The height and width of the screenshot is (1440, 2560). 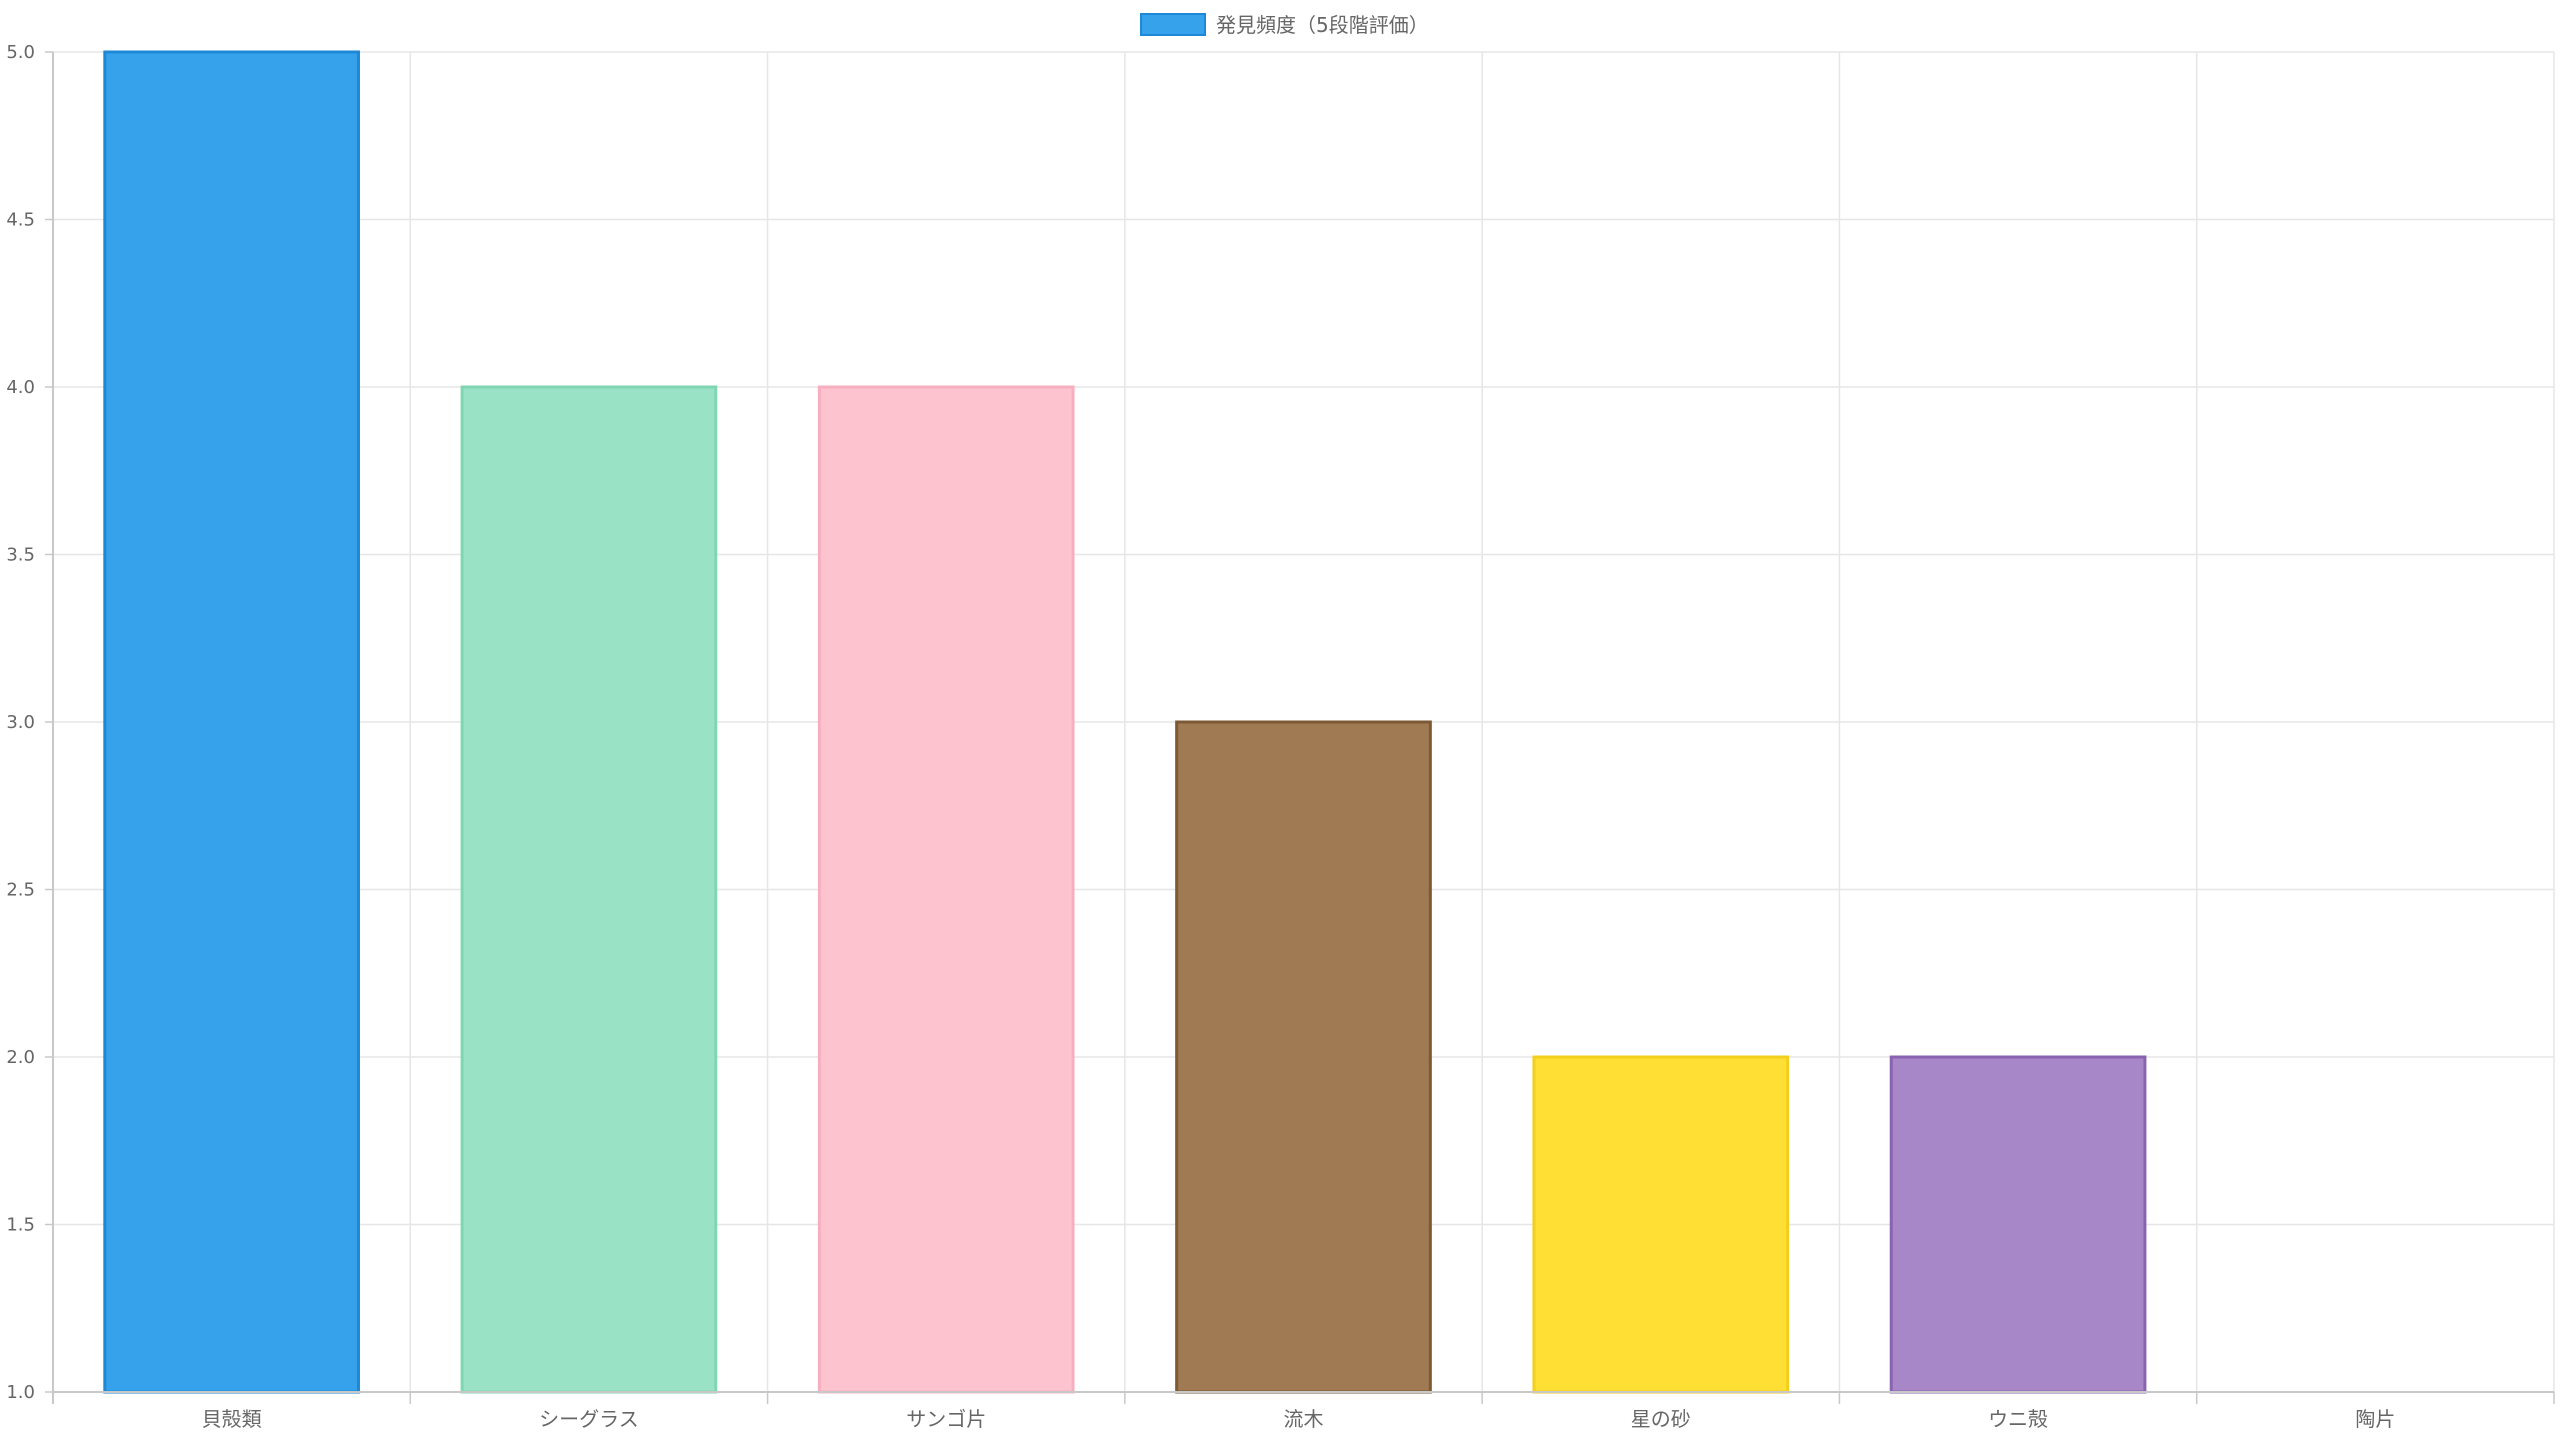 I want to click on legend: 発見頻度（5段階評価）, so click(x=1284, y=25).